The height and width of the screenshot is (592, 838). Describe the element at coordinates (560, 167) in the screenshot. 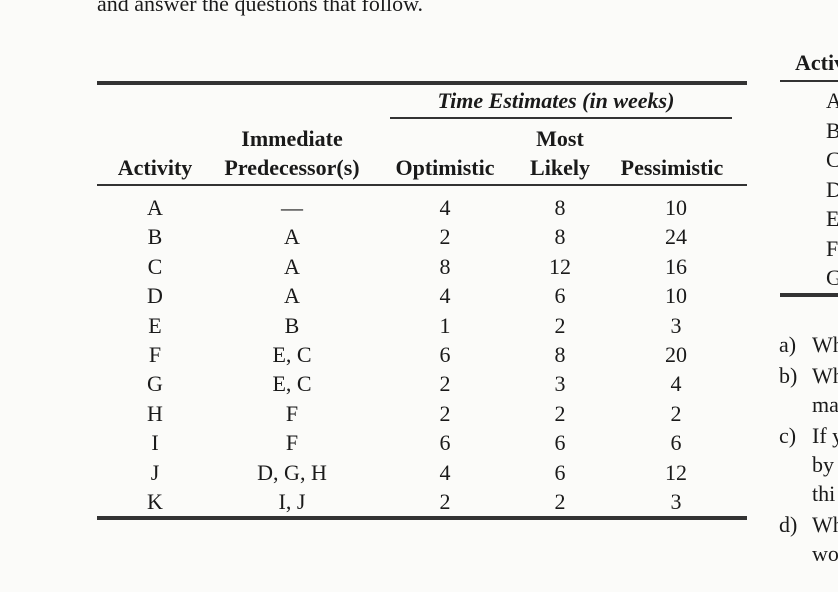

I see `column-header: Likely` at that location.